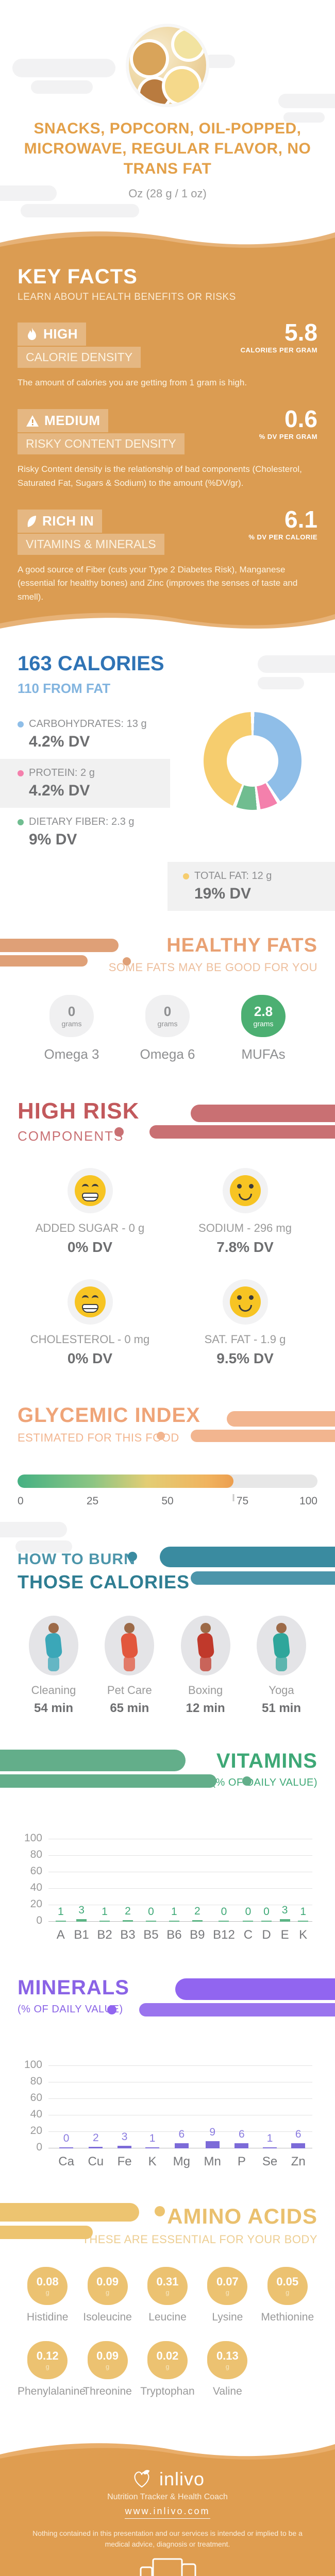 The image size is (335, 2576). I want to click on activity-item: Pet Care 65 min, so click(129, 1666).